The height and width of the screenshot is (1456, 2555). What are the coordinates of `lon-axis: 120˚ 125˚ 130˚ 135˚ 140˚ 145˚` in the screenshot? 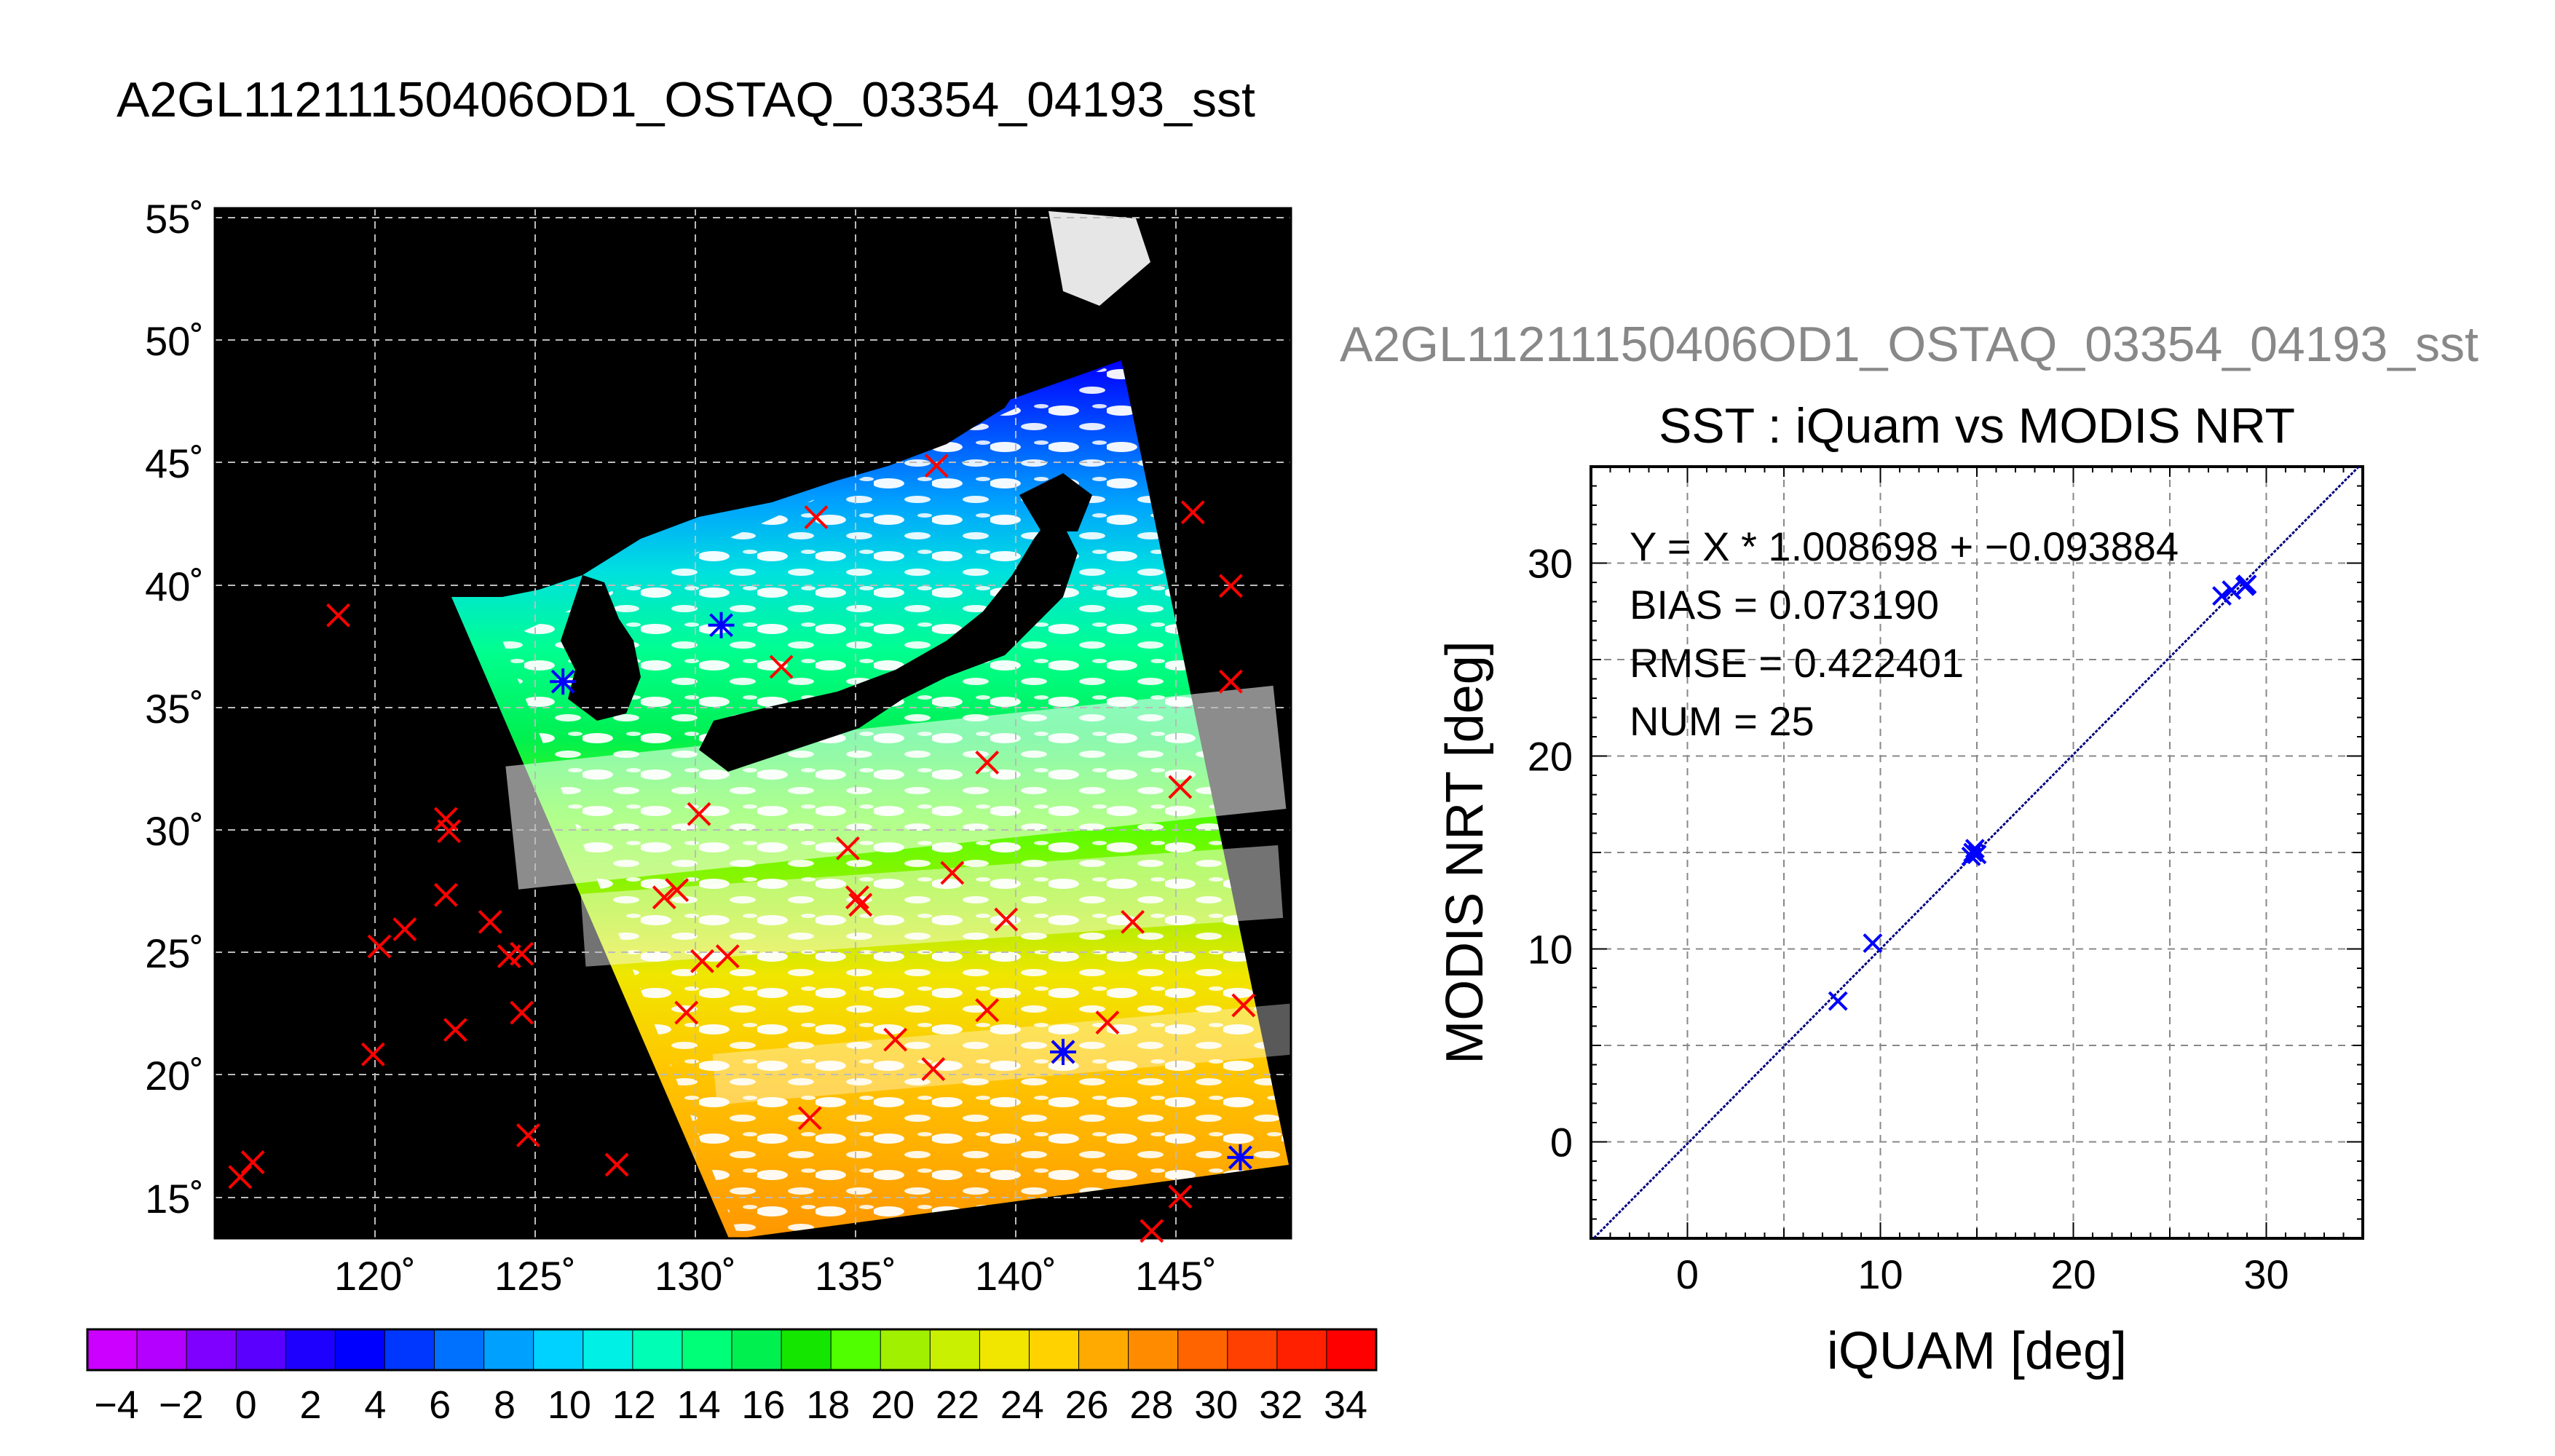 It's located at (775, 1276).